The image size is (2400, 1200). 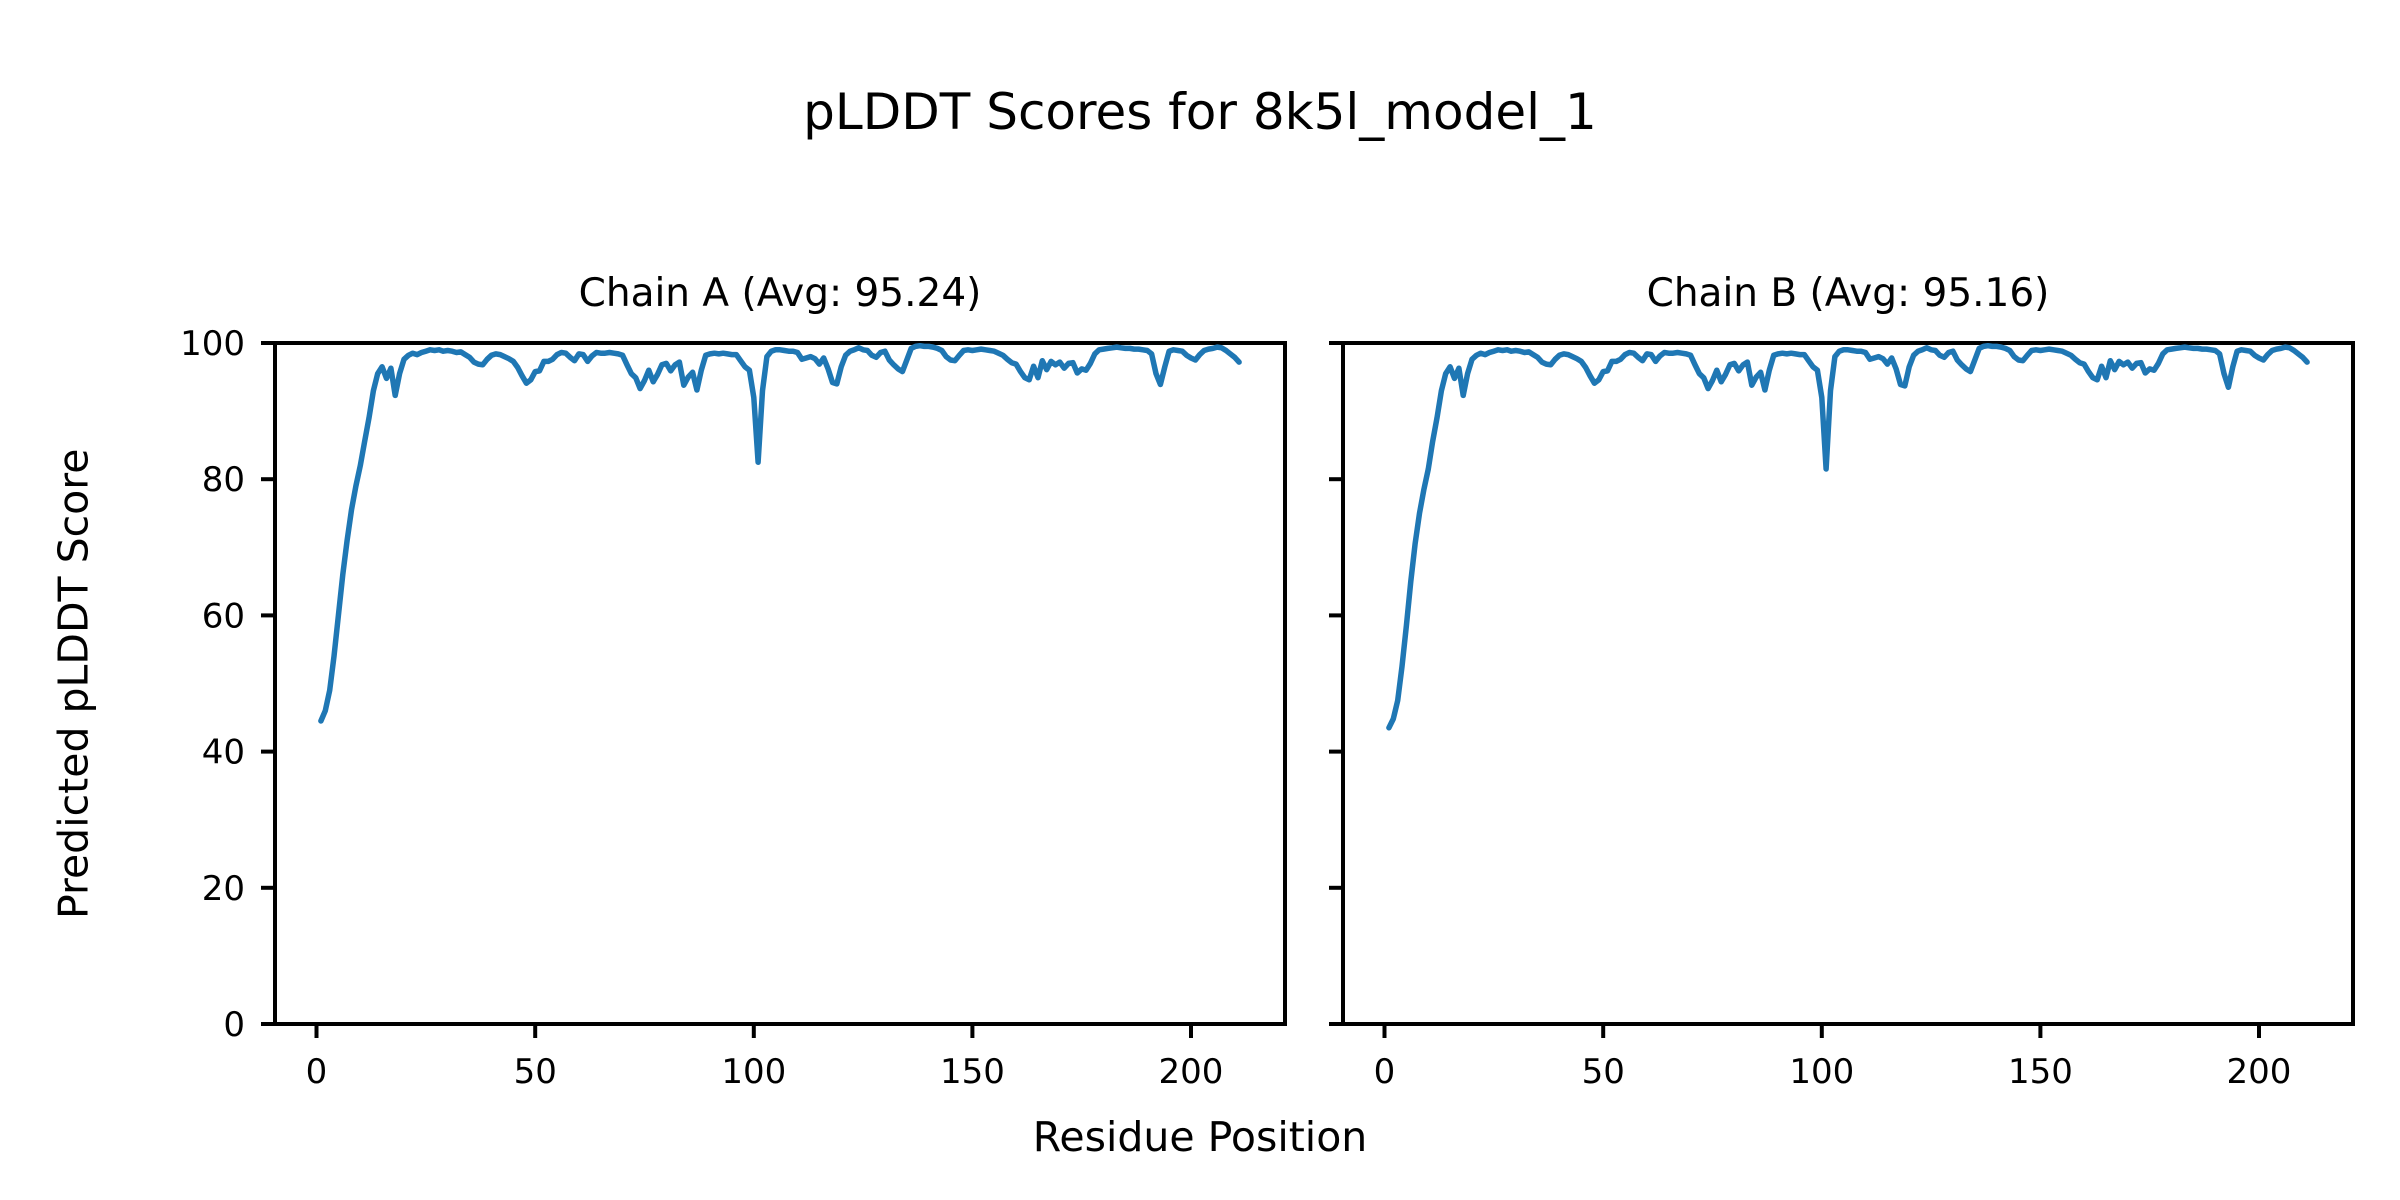 What do you see at coordinates (2040, 1072) in the screenshot?
I see `x-tick-label-chain-b: 150` at bounding box center [2040, 1072].